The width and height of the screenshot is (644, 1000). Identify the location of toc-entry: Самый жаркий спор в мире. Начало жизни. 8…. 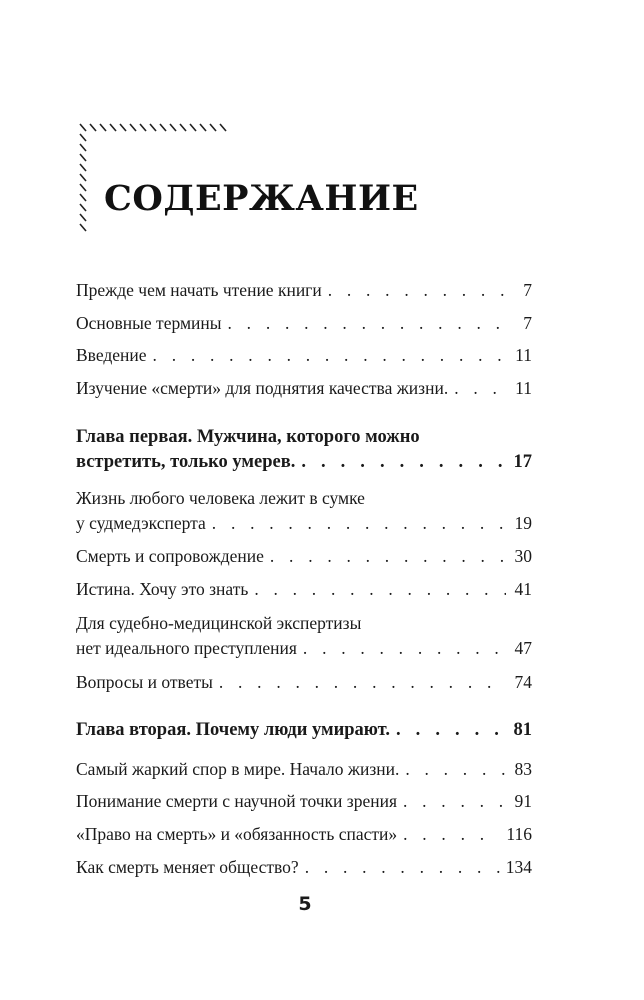
(304, 769).